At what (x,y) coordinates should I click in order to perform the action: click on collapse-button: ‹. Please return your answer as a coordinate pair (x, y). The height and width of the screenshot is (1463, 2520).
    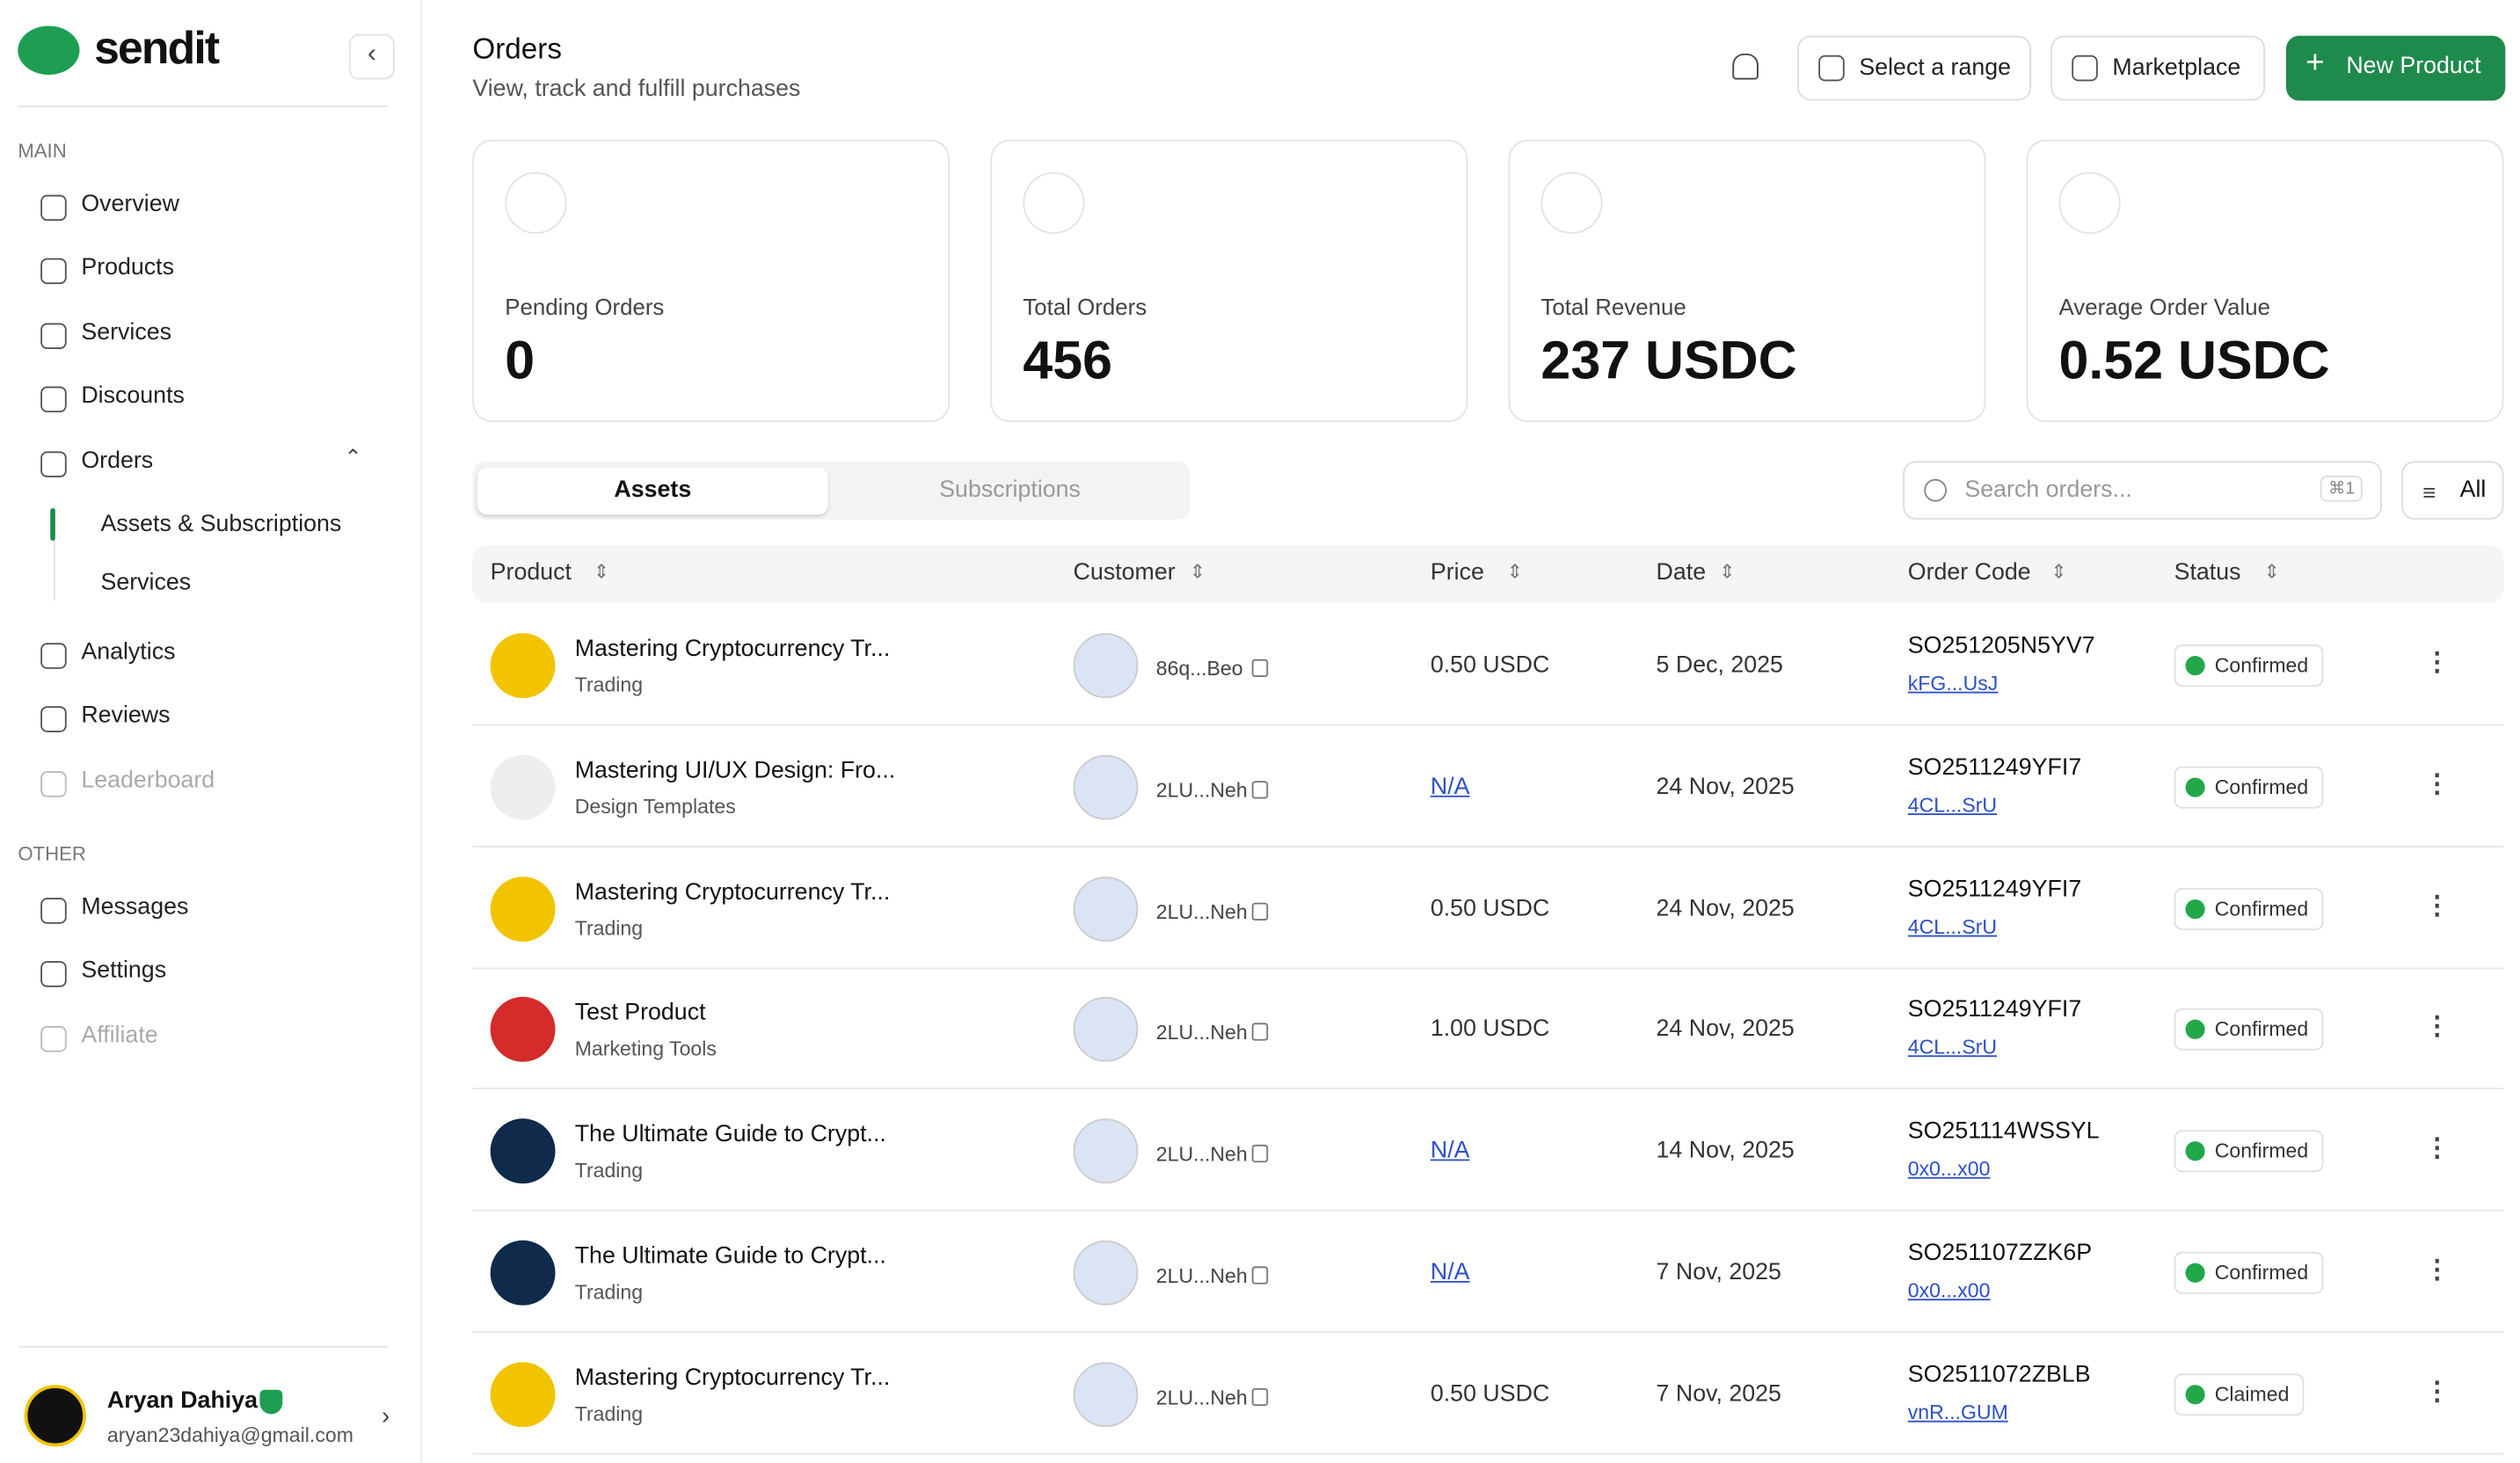
    Looking at the image, I should click on (372, 56).